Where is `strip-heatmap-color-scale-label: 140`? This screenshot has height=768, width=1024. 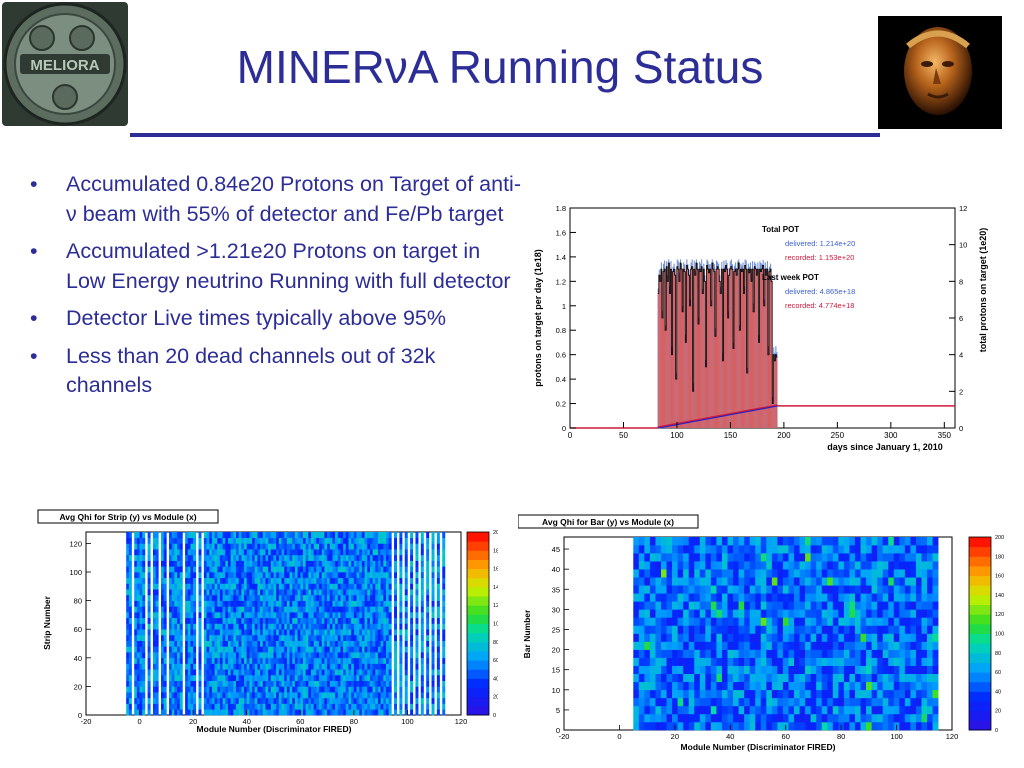
strip-heatmap-color-scale-label: 140 is located at coordinates (495, 588).